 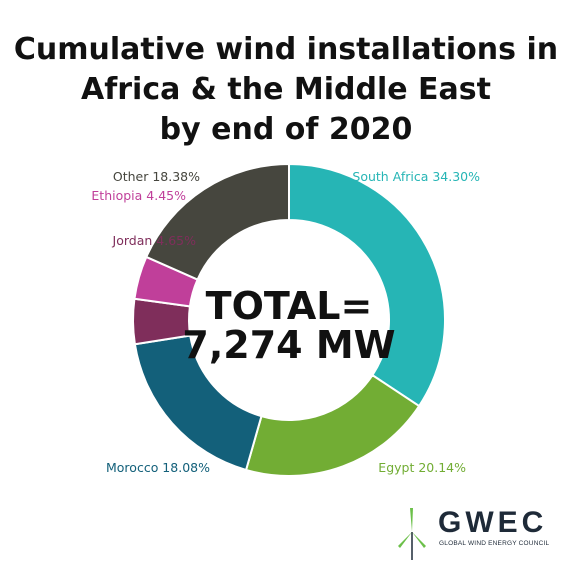 What do you see at coordinates (416, 176) in the screenshot?
I see `label-south-africa: South Africa 34.30%` at bounding box center [416, 176].